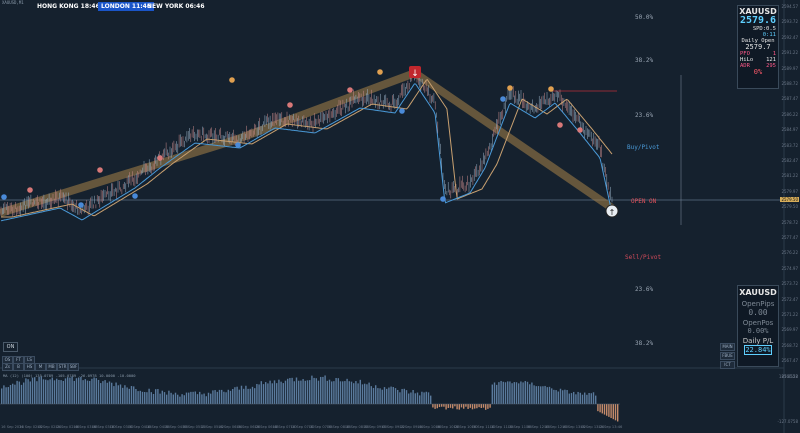  Describe the element at coordinates (758, 54) in the screenshot. I see `info-pfo-row: PFO 1` at that location.